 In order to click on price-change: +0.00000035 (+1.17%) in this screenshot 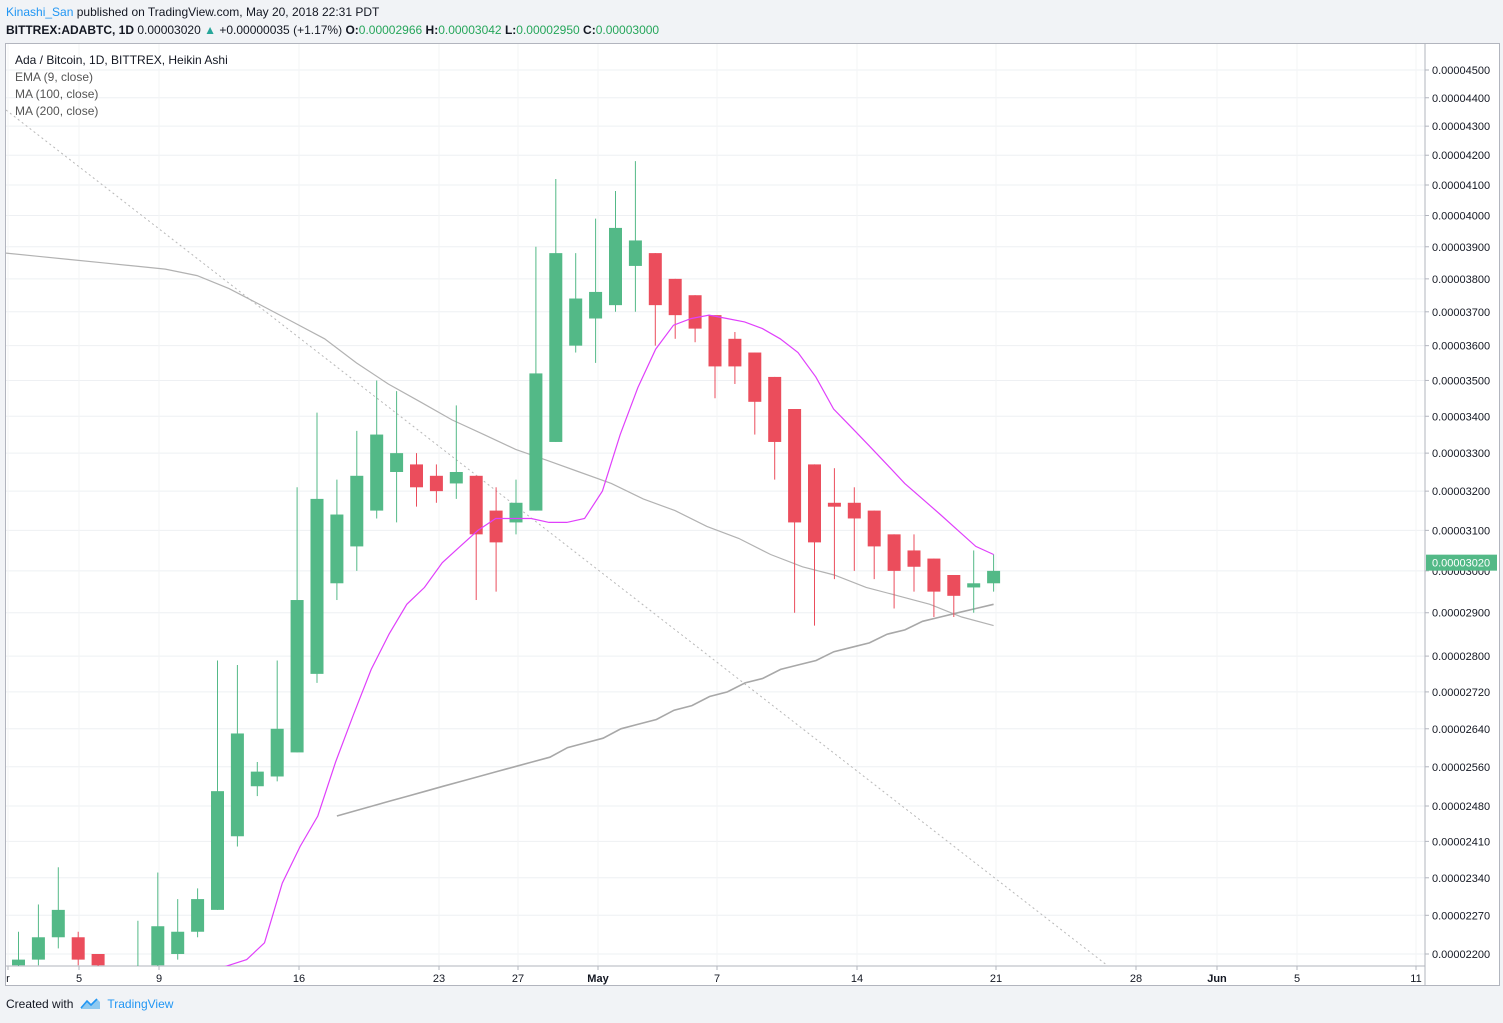, I will do `click(281, 30)`.